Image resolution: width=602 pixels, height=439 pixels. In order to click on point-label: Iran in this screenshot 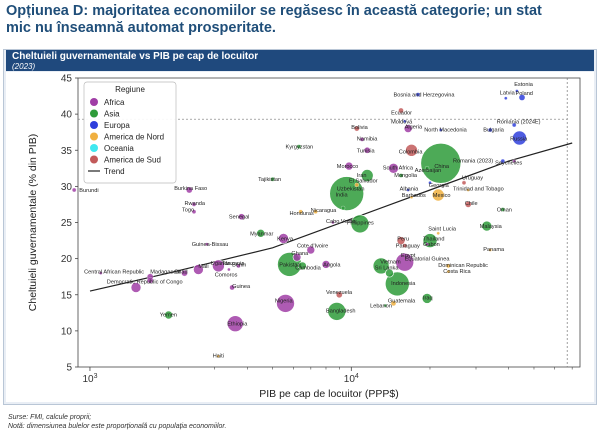, I will do `click(362, 176)`.